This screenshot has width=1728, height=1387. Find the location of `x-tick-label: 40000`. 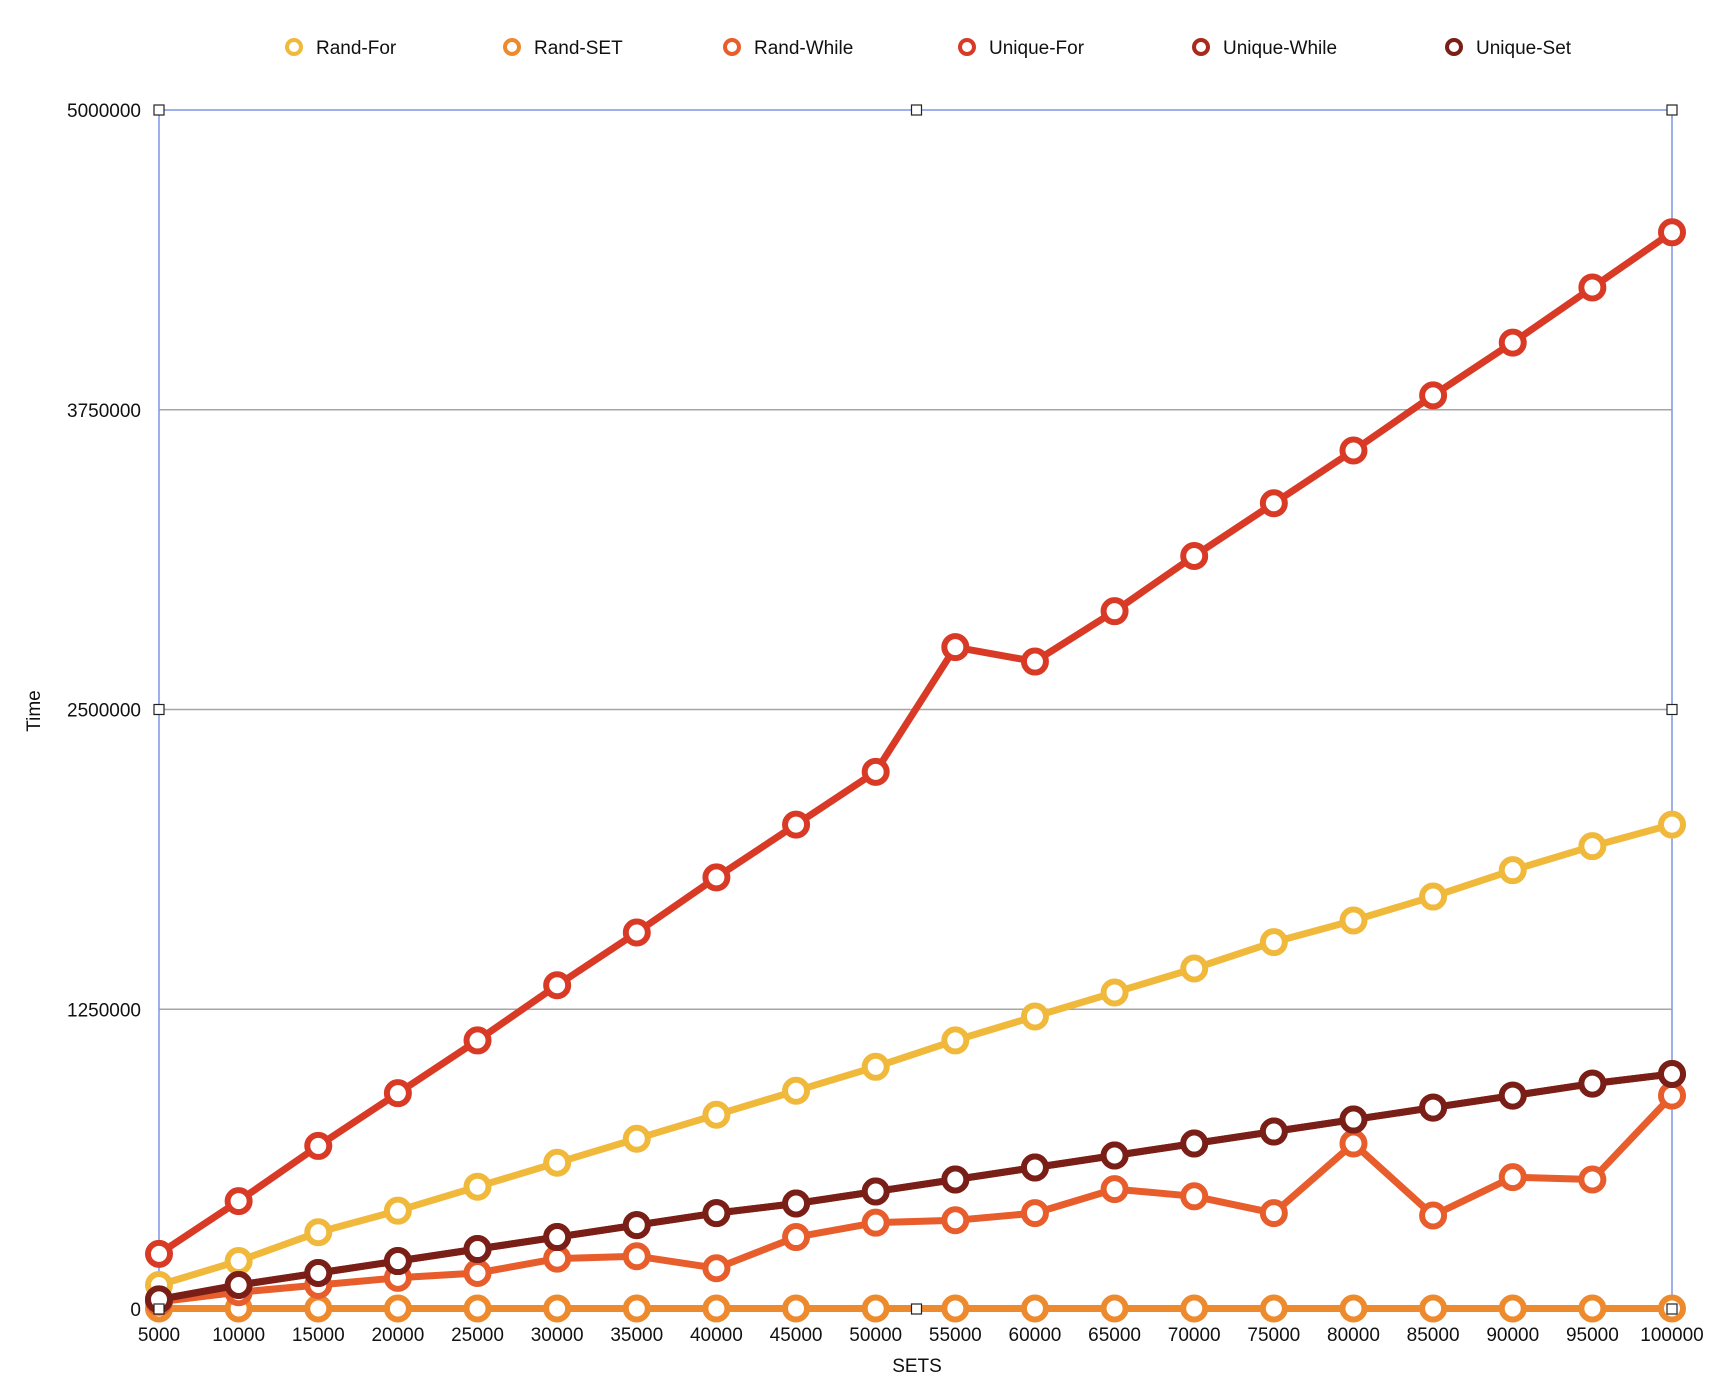

x-tick-label: 40000 is located at coordinates (716, 1335).